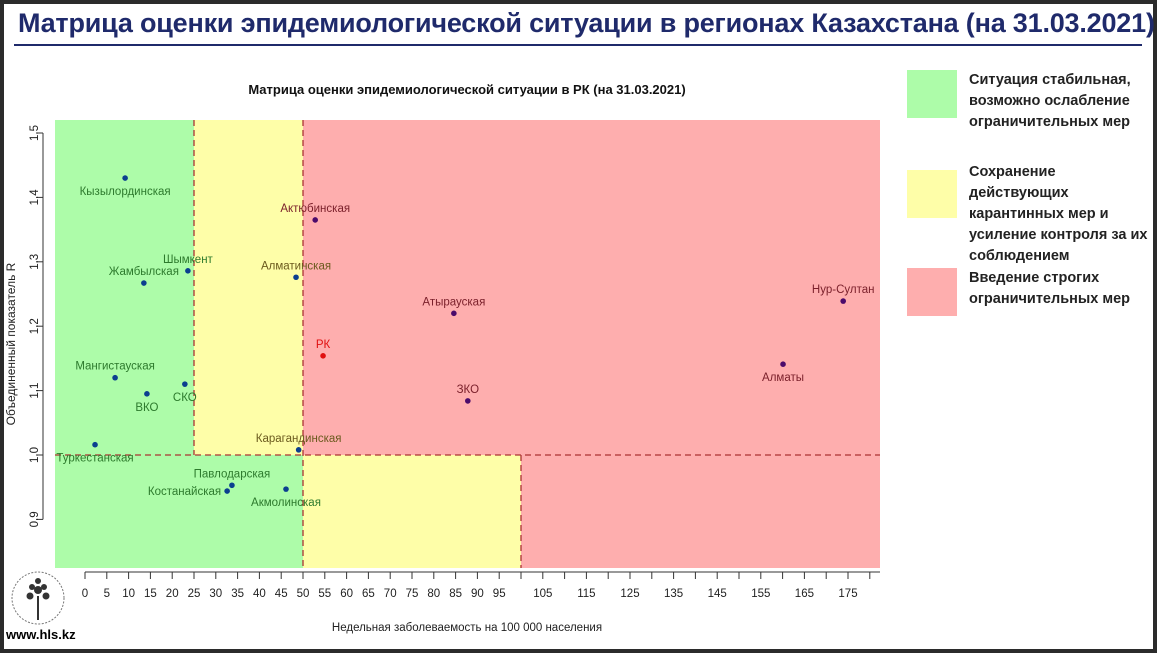 This screenshot has width=1157, height=653. I want to click on point-label: Актюбинская, so click(315, 209).